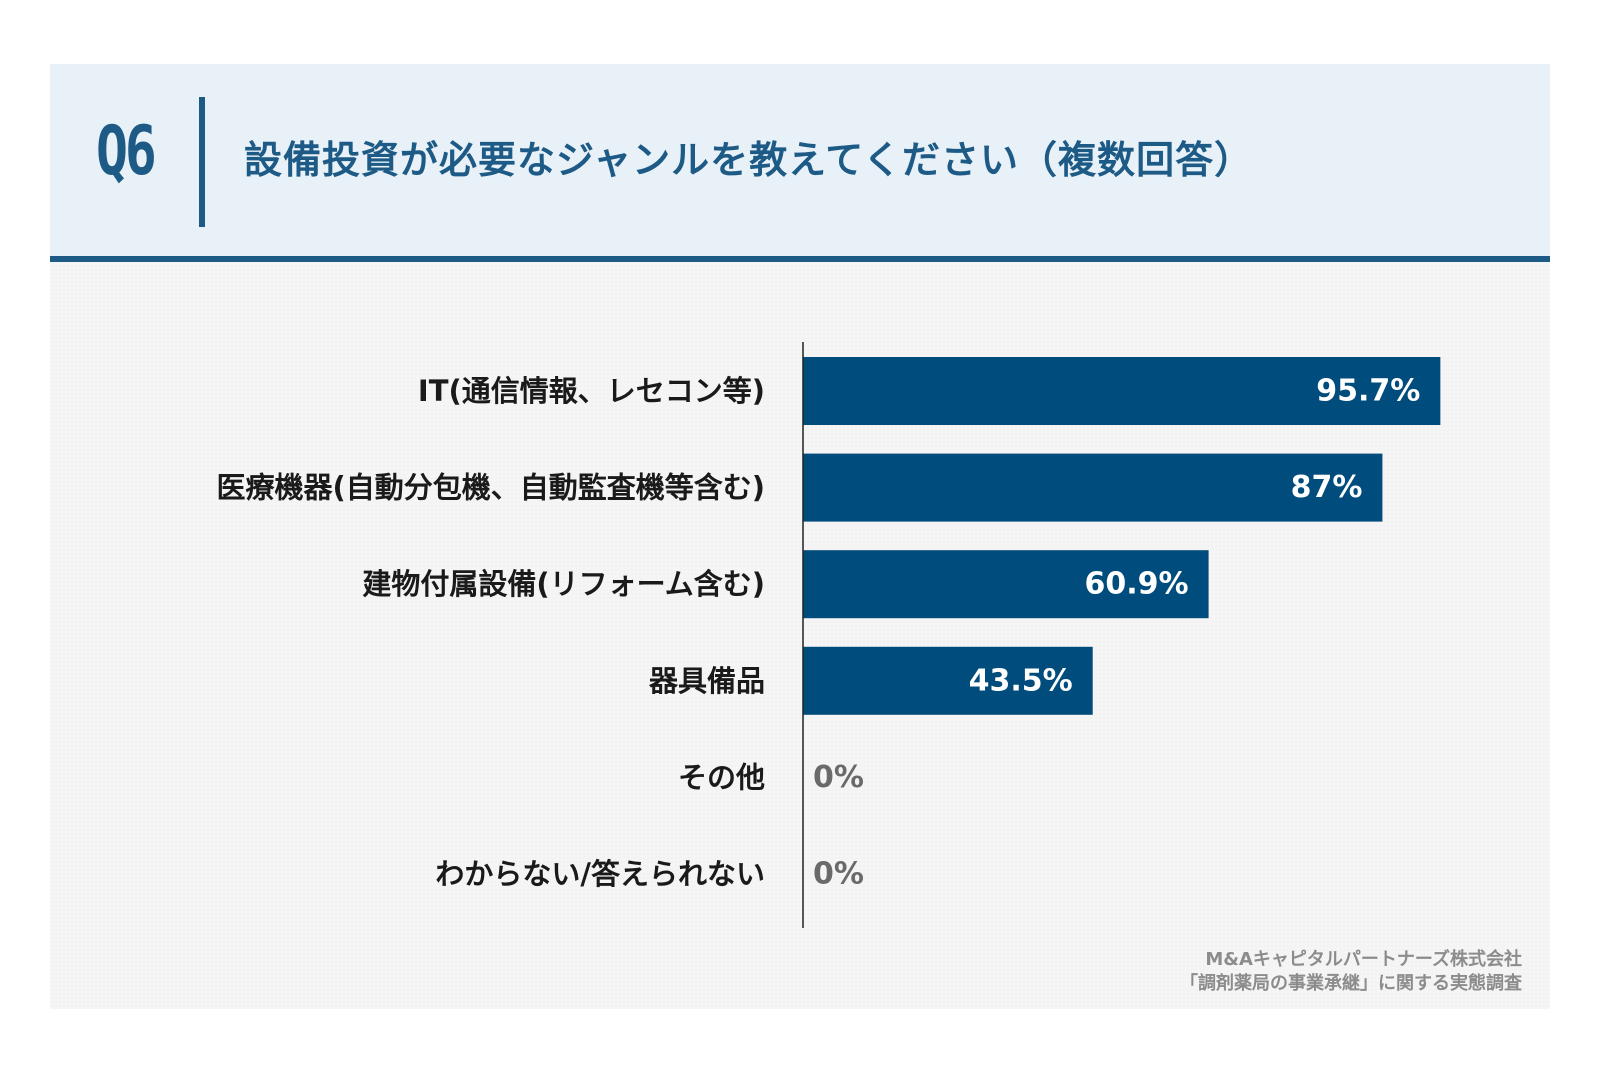 This screenshot has height=1067, width=1600. Describe the element at coordinates (600, 874) in the screenshot. I see `category-label: わからない/答えられない` at that location.